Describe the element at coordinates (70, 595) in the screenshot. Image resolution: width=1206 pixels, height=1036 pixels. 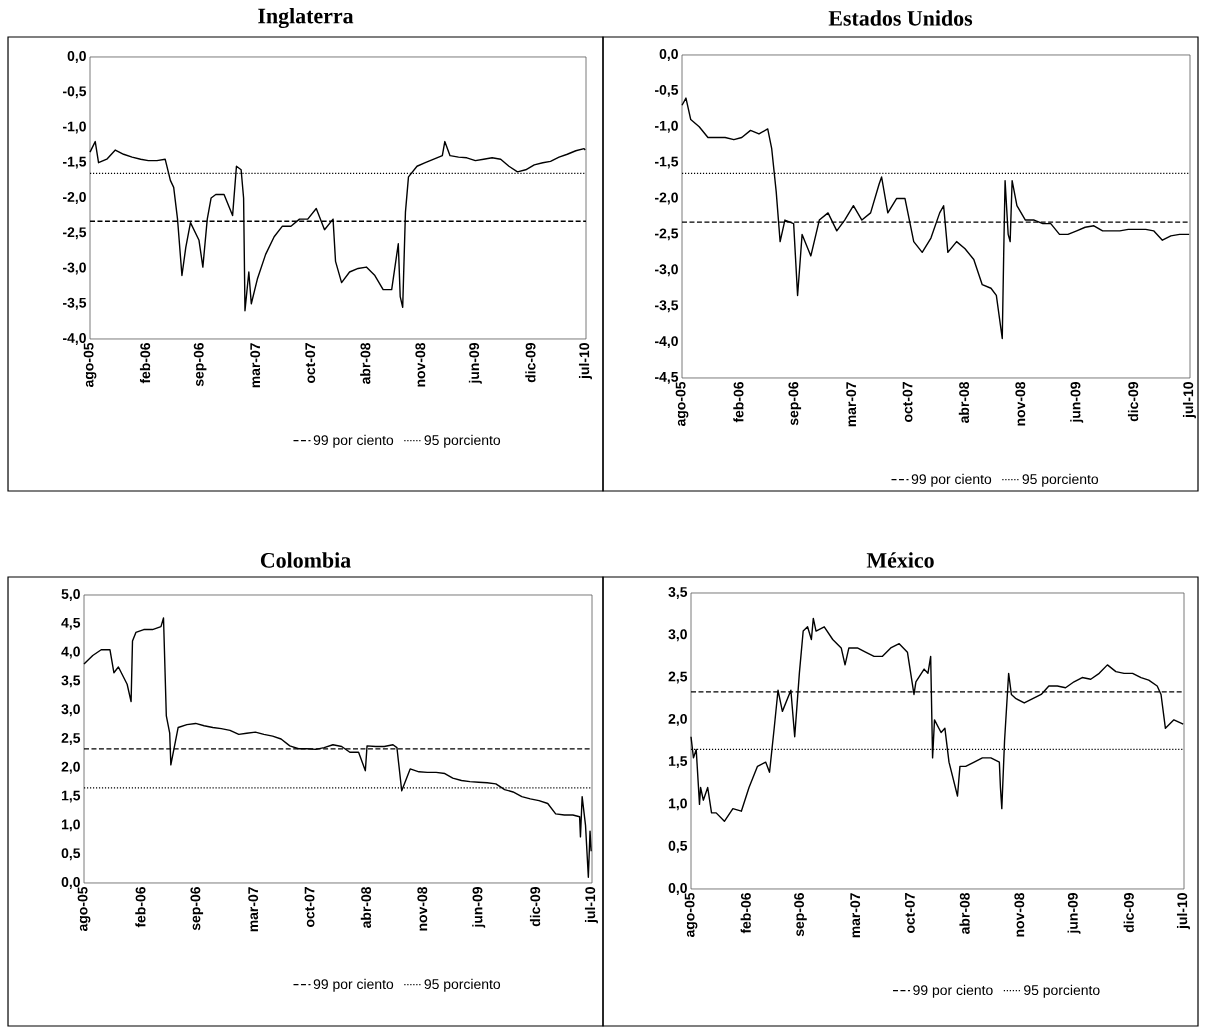
I see `y-tick-label: 5,0` at that location.